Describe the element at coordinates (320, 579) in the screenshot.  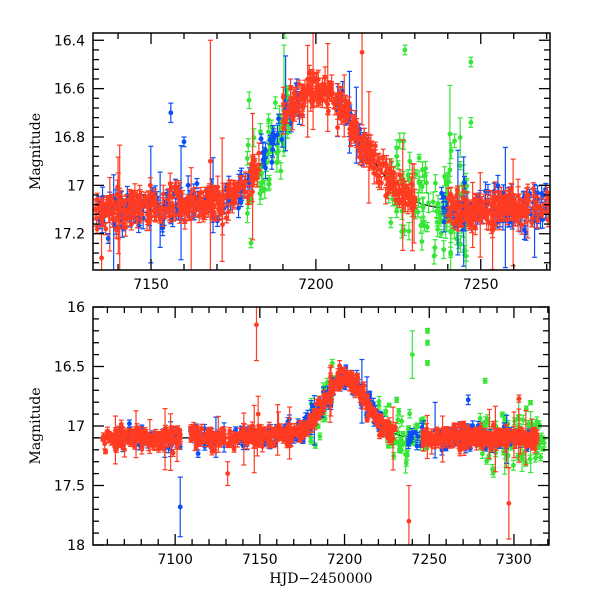
I see `bottom-panel-x-axis-title: HJD−2450000` at that location.